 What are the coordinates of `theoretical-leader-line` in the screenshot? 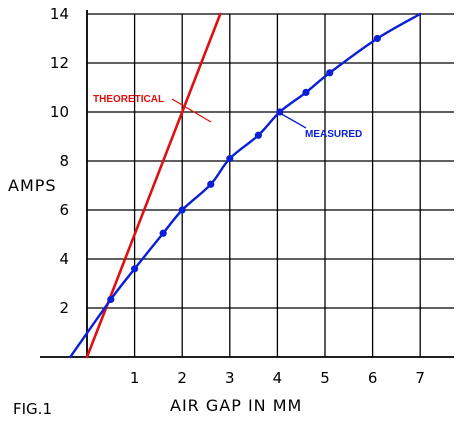 It's located at (191, 110).